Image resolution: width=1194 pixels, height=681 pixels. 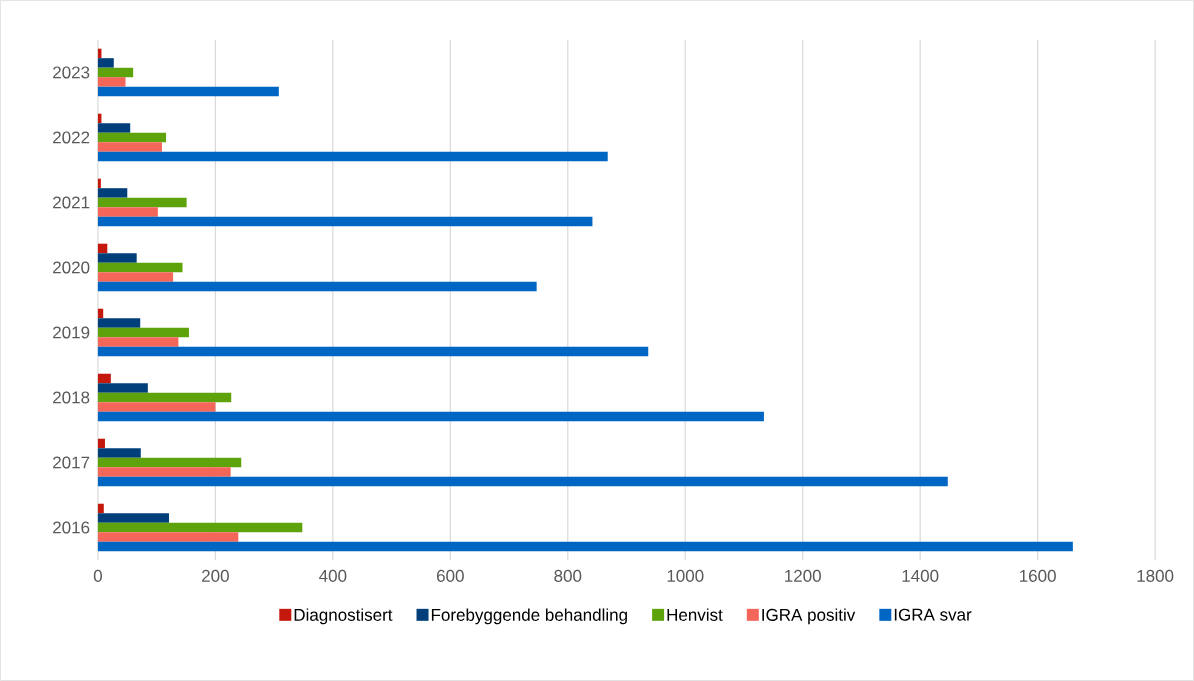 I want to click on y-tick-label: 2020, so click(x=71, y=267).